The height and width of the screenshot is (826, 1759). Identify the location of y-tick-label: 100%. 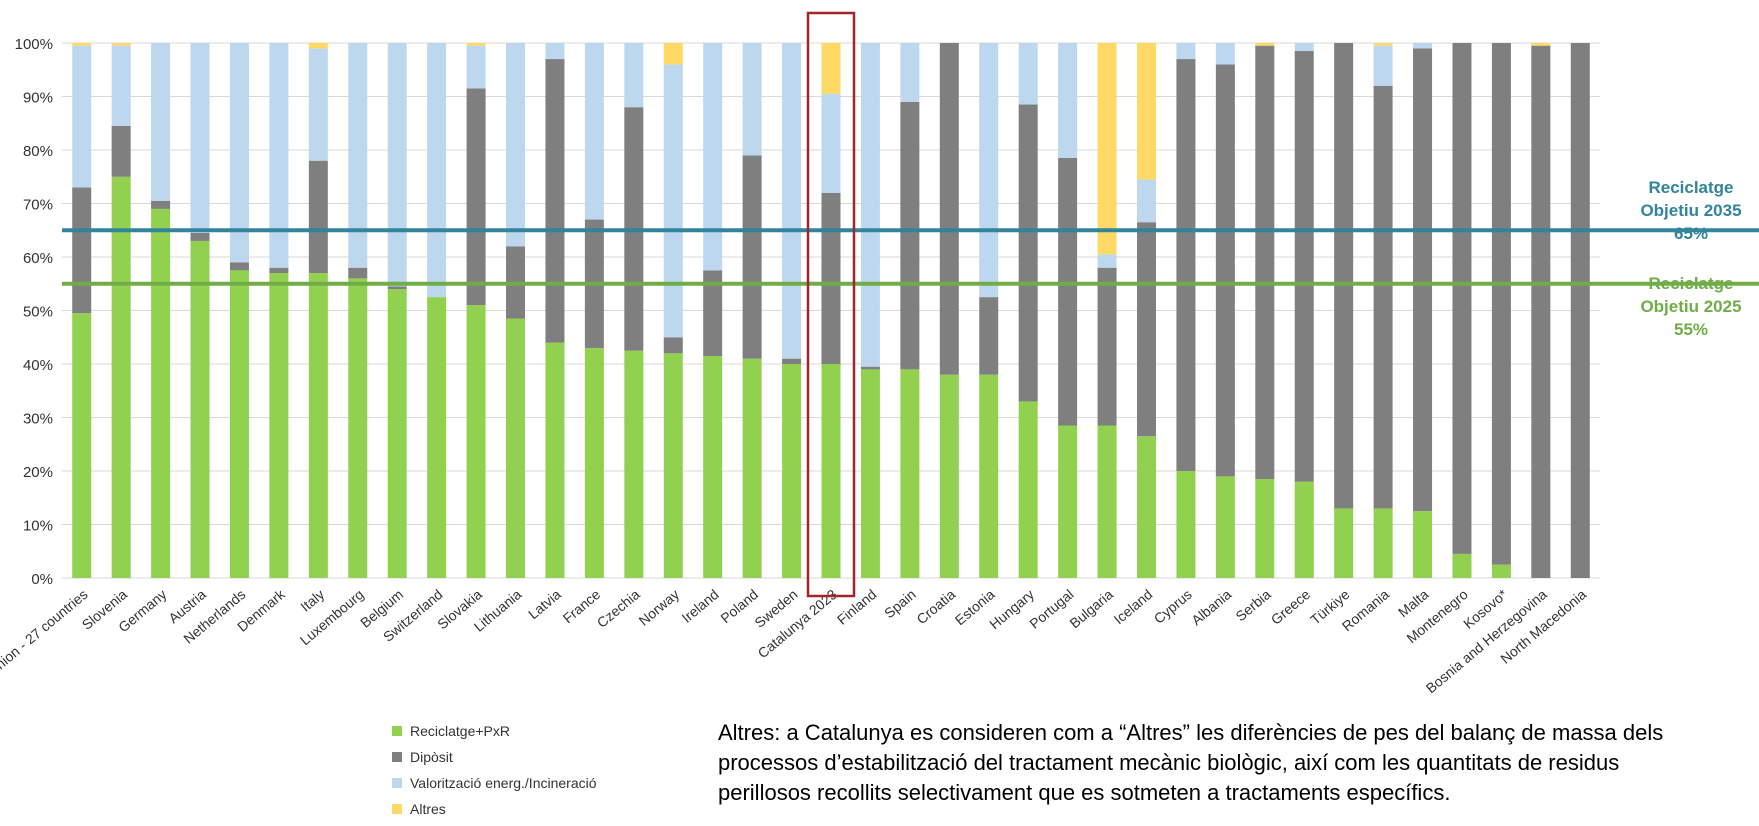
(34, 44).